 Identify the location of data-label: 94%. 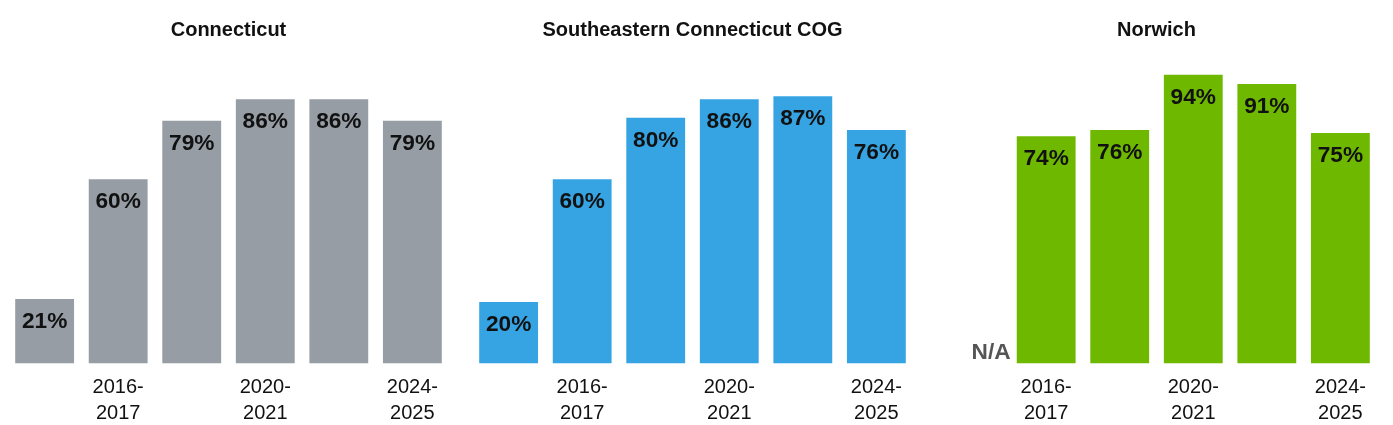
(1193, 95).